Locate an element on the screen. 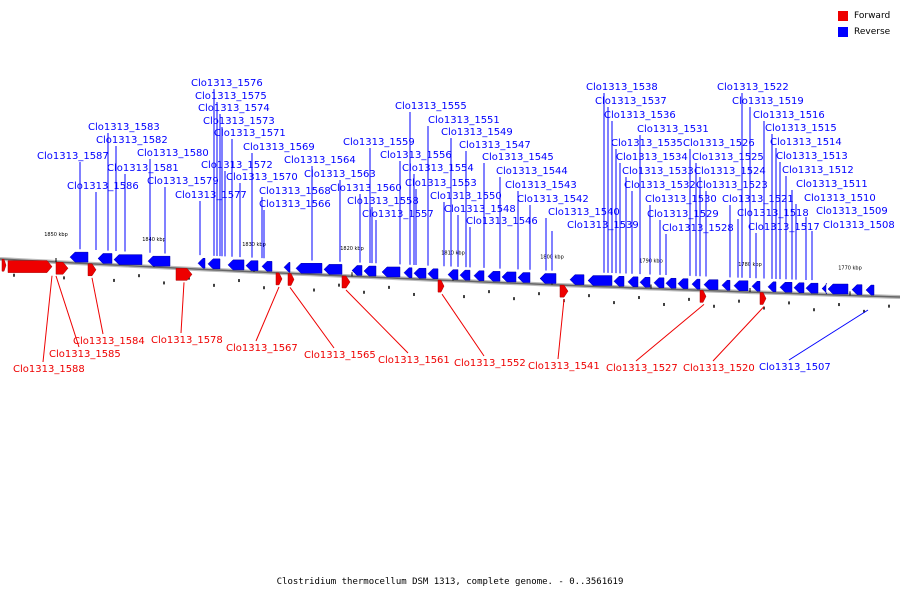 The image size is (900, 604). reverse-gene-label: Clo1313_1540 is located at coordinates (584, 212).